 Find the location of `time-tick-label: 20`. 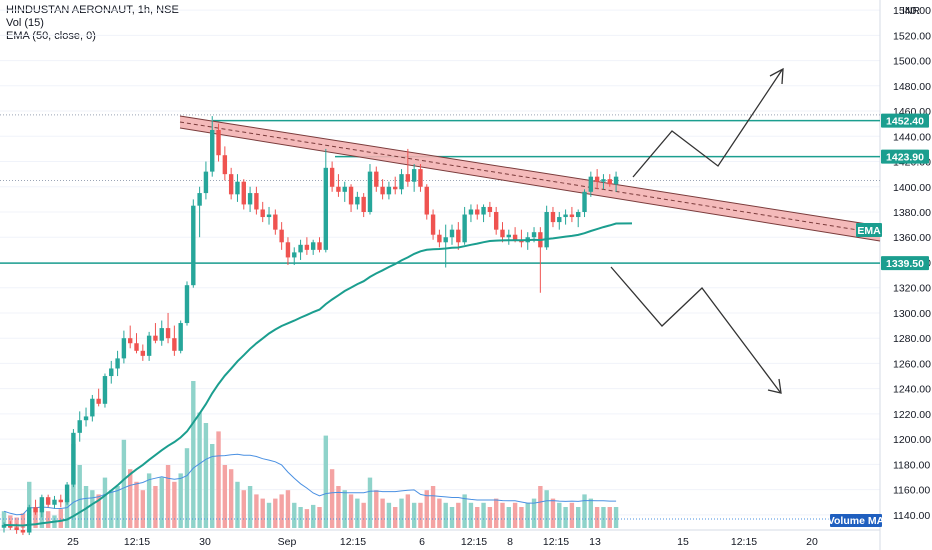

time-tick-label: 20 is located at coordinates (812, 542).